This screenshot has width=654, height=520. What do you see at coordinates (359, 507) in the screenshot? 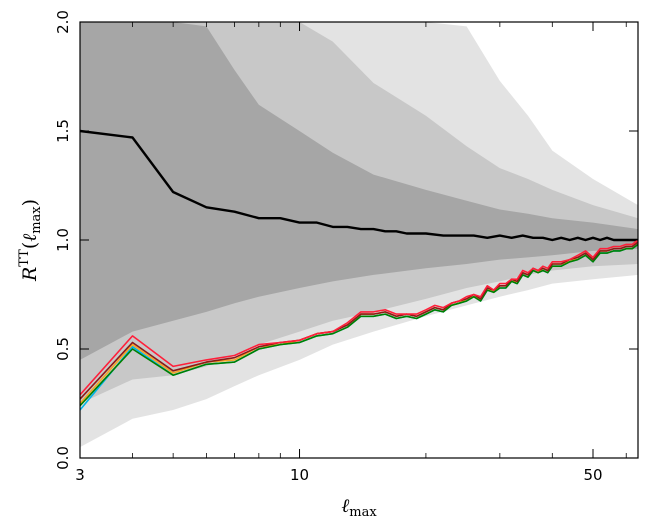
I see `x-axis-label: ℓmax` at bounding box center [359, 507].